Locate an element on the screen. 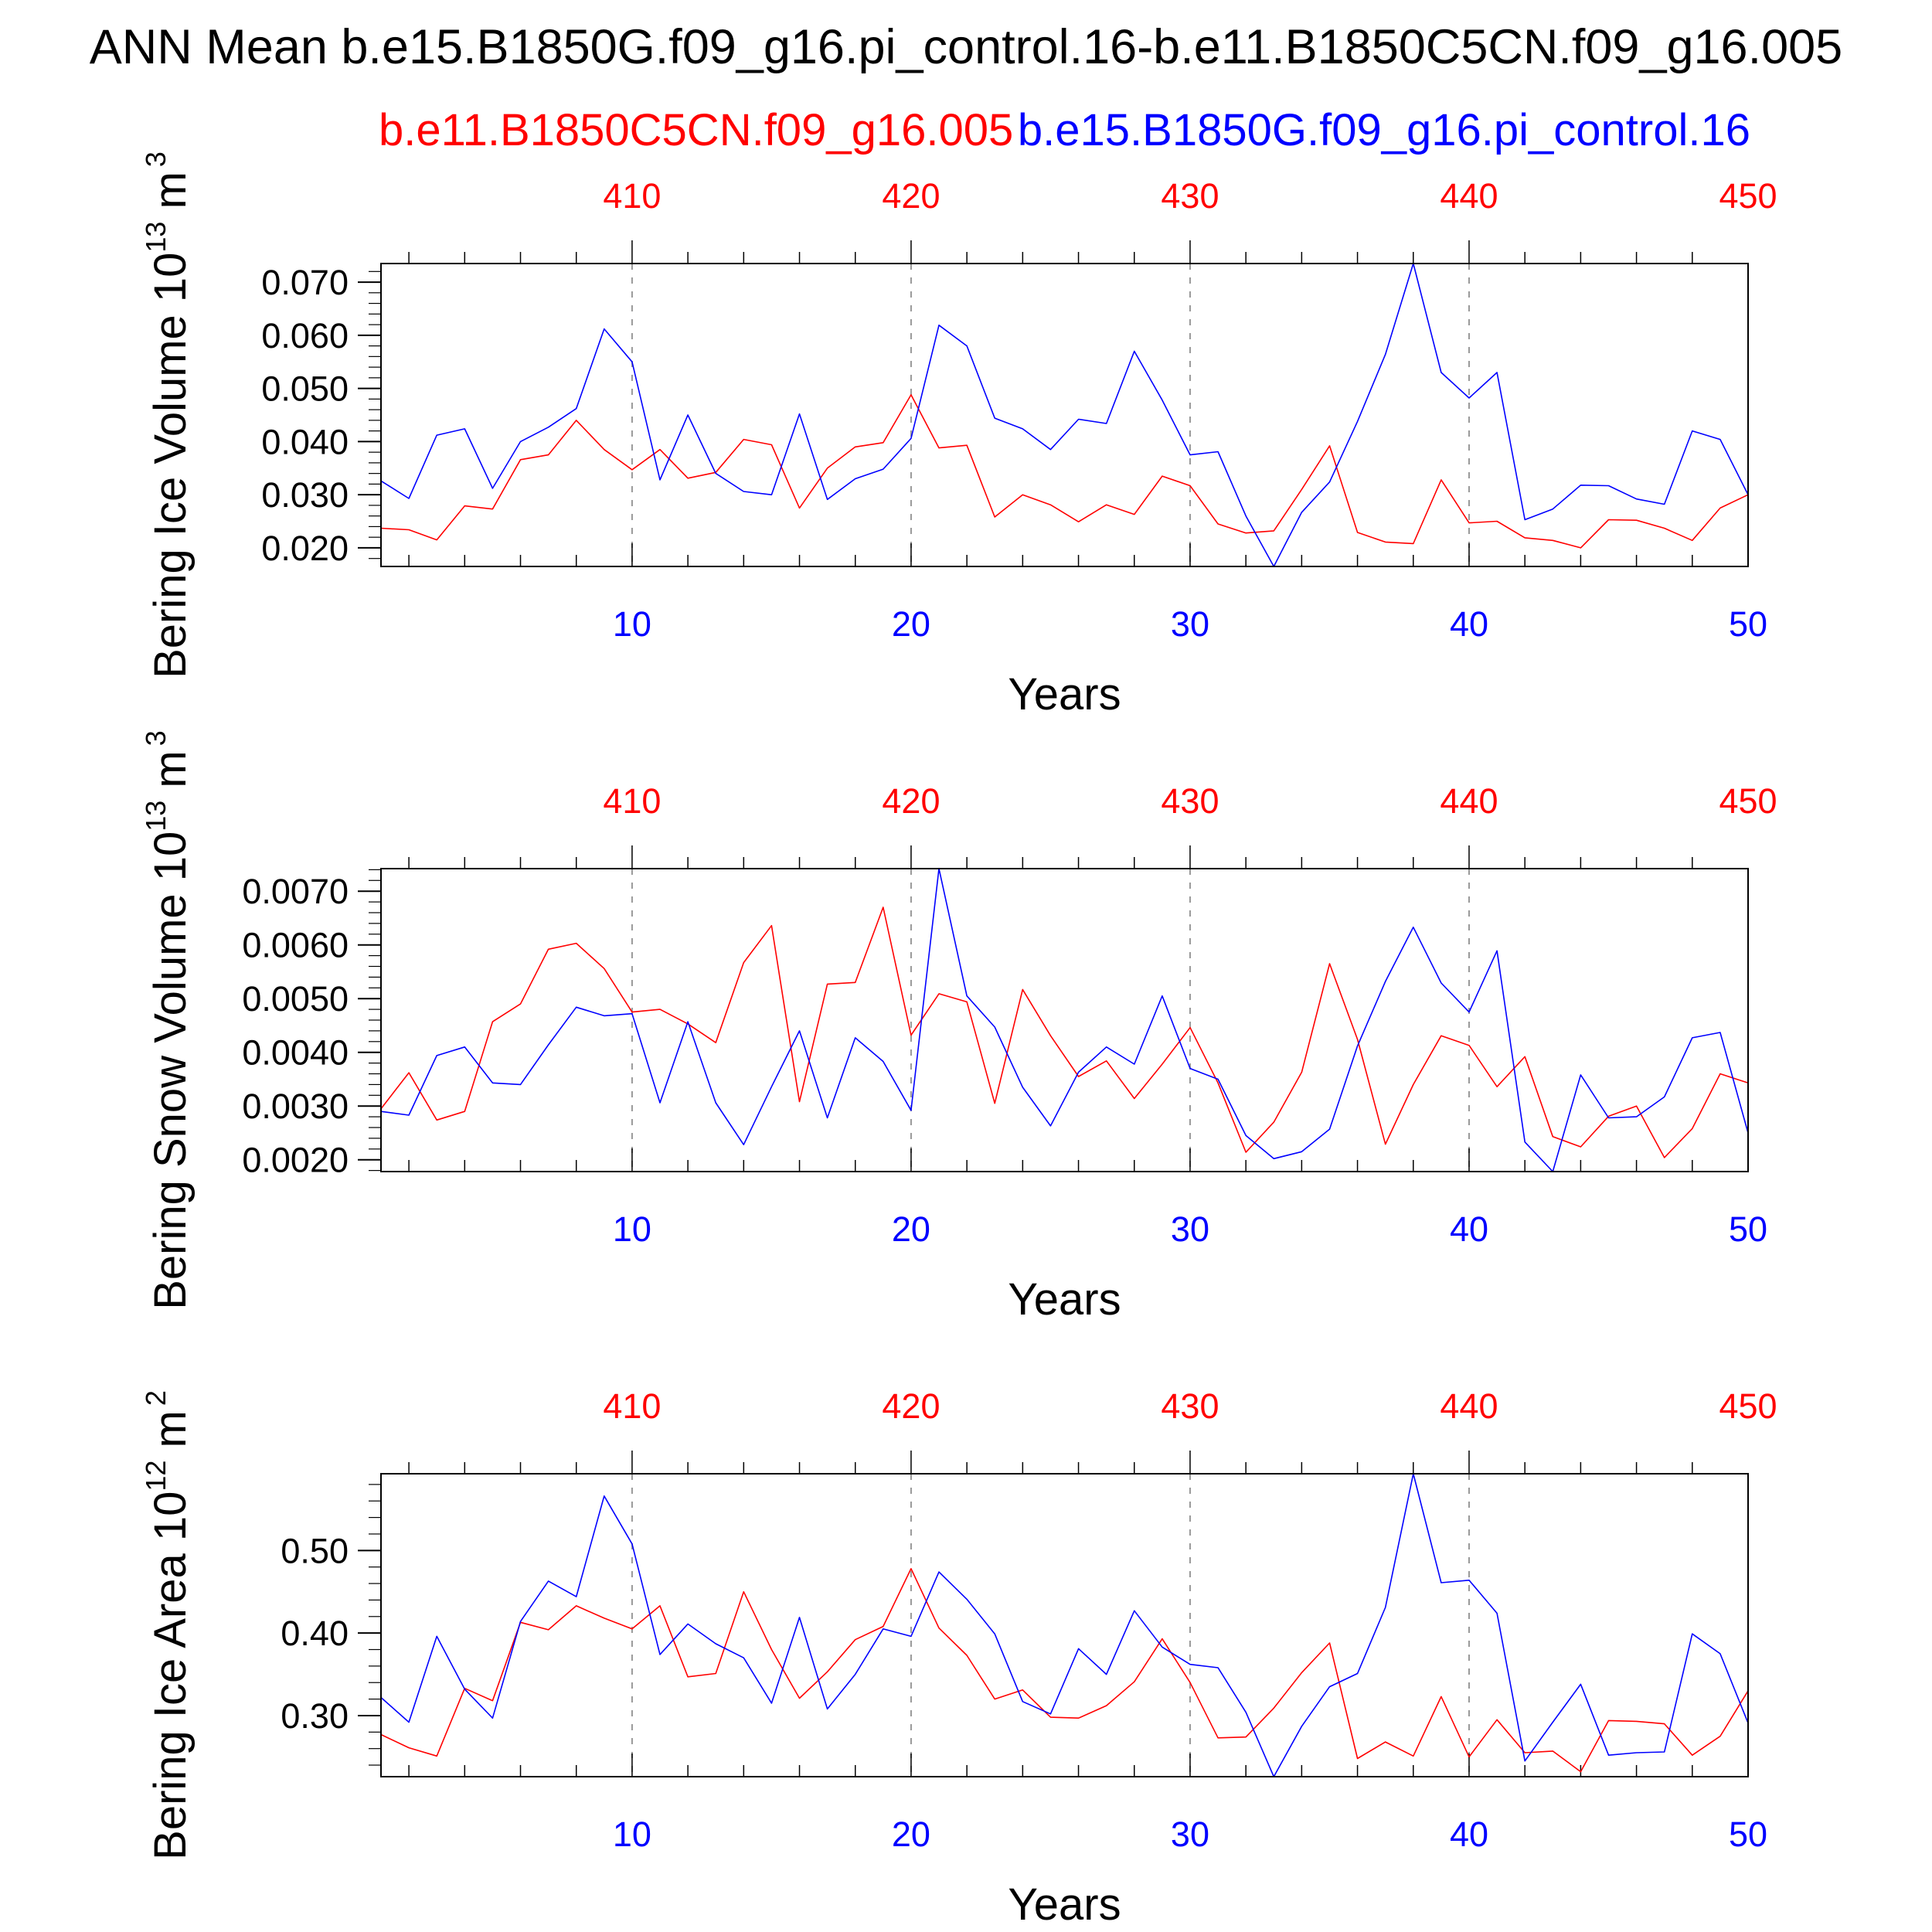 Image resolution: width=1932 pixels, height=1932 pixels. y-axis-title: Bering Ice Area 1012 m 2 is located at coordinates (168, 1625).